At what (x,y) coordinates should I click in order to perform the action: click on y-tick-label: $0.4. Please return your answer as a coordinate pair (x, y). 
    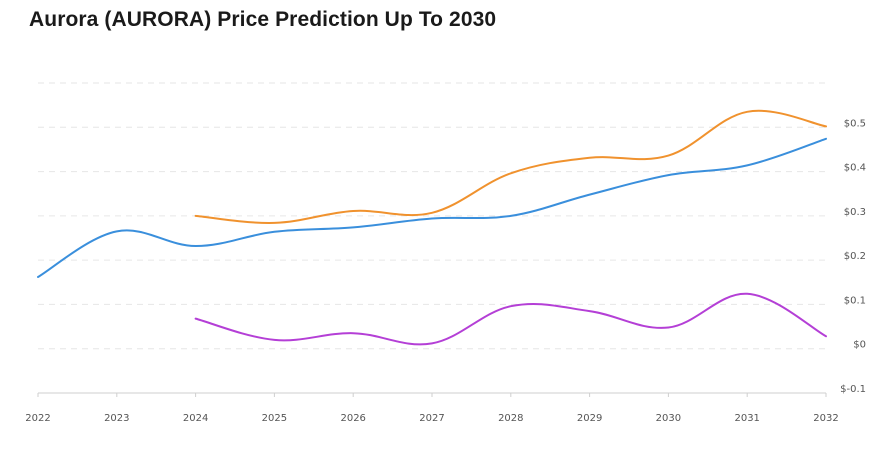
    Looking at the image, I should click on (855, 168).